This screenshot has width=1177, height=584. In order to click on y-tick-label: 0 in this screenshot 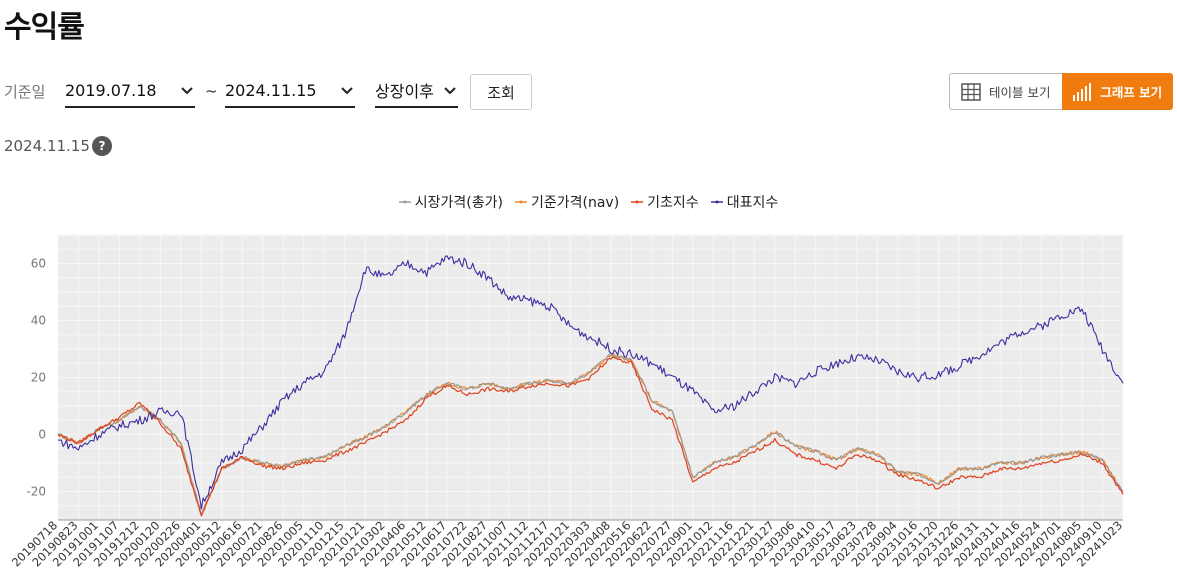, I will do `click(42, 435)`.